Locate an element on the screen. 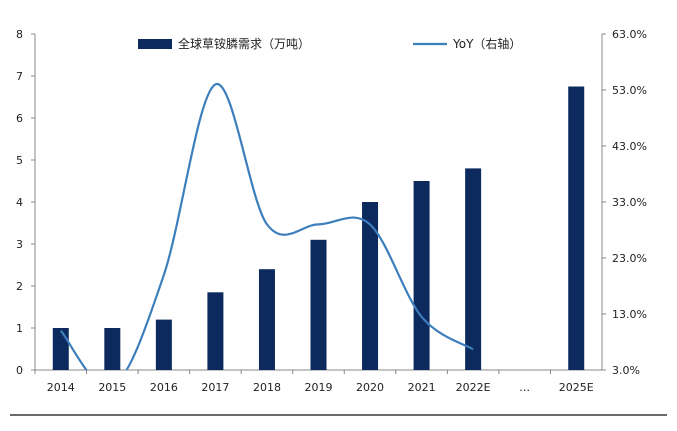  x-tick-label: 2019 is located at coordinates (319, 387).